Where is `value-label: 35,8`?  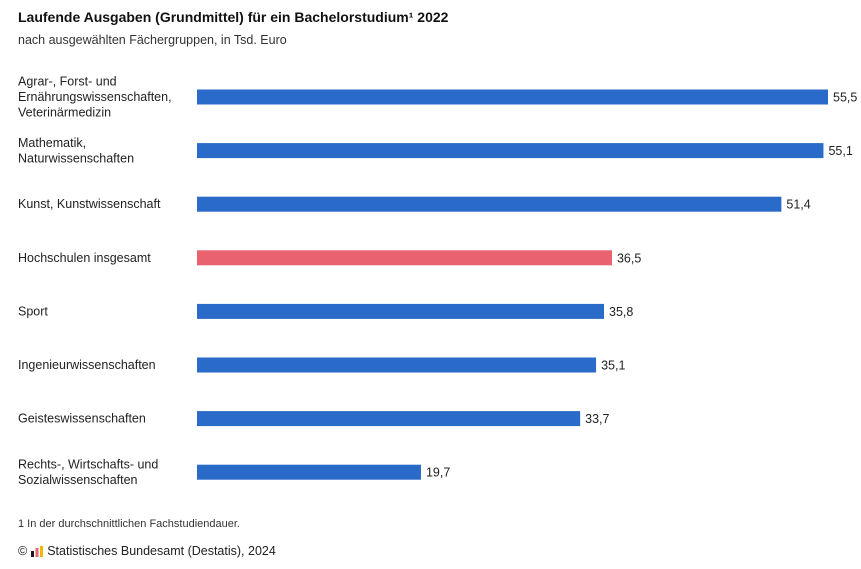 value-label: 35,8 is located at coordinates (621, 312).